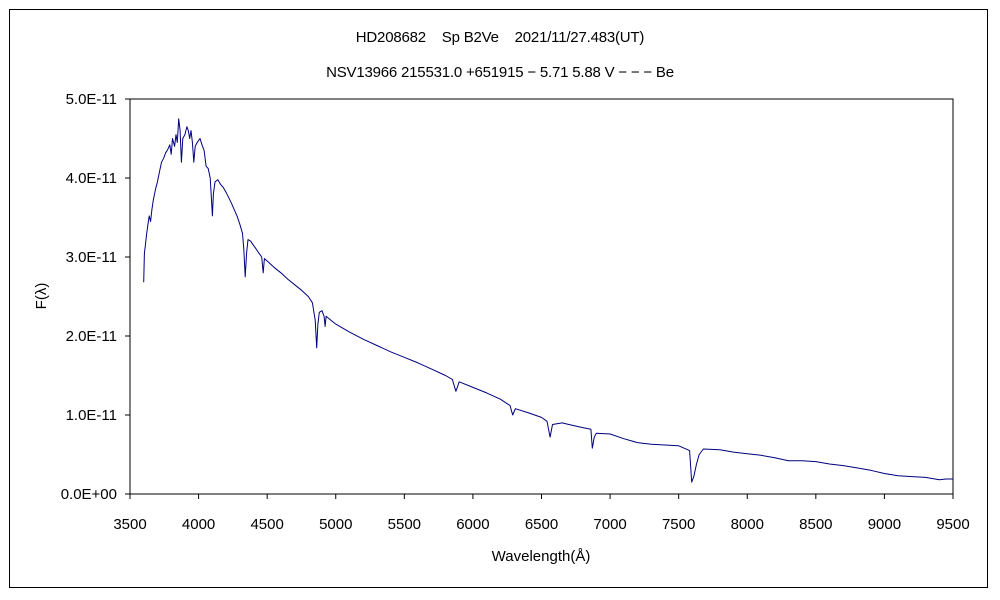 This screenshot has height=600, width=1000. I want to click on x-tick-label: 6500, so click(541, 524).